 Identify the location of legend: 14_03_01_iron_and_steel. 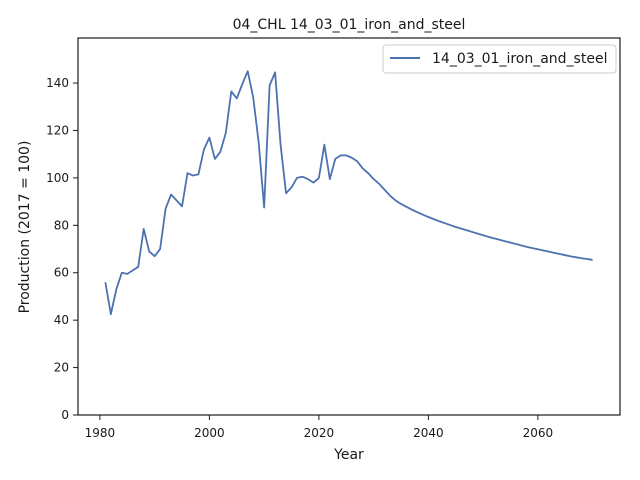
(499, 59).